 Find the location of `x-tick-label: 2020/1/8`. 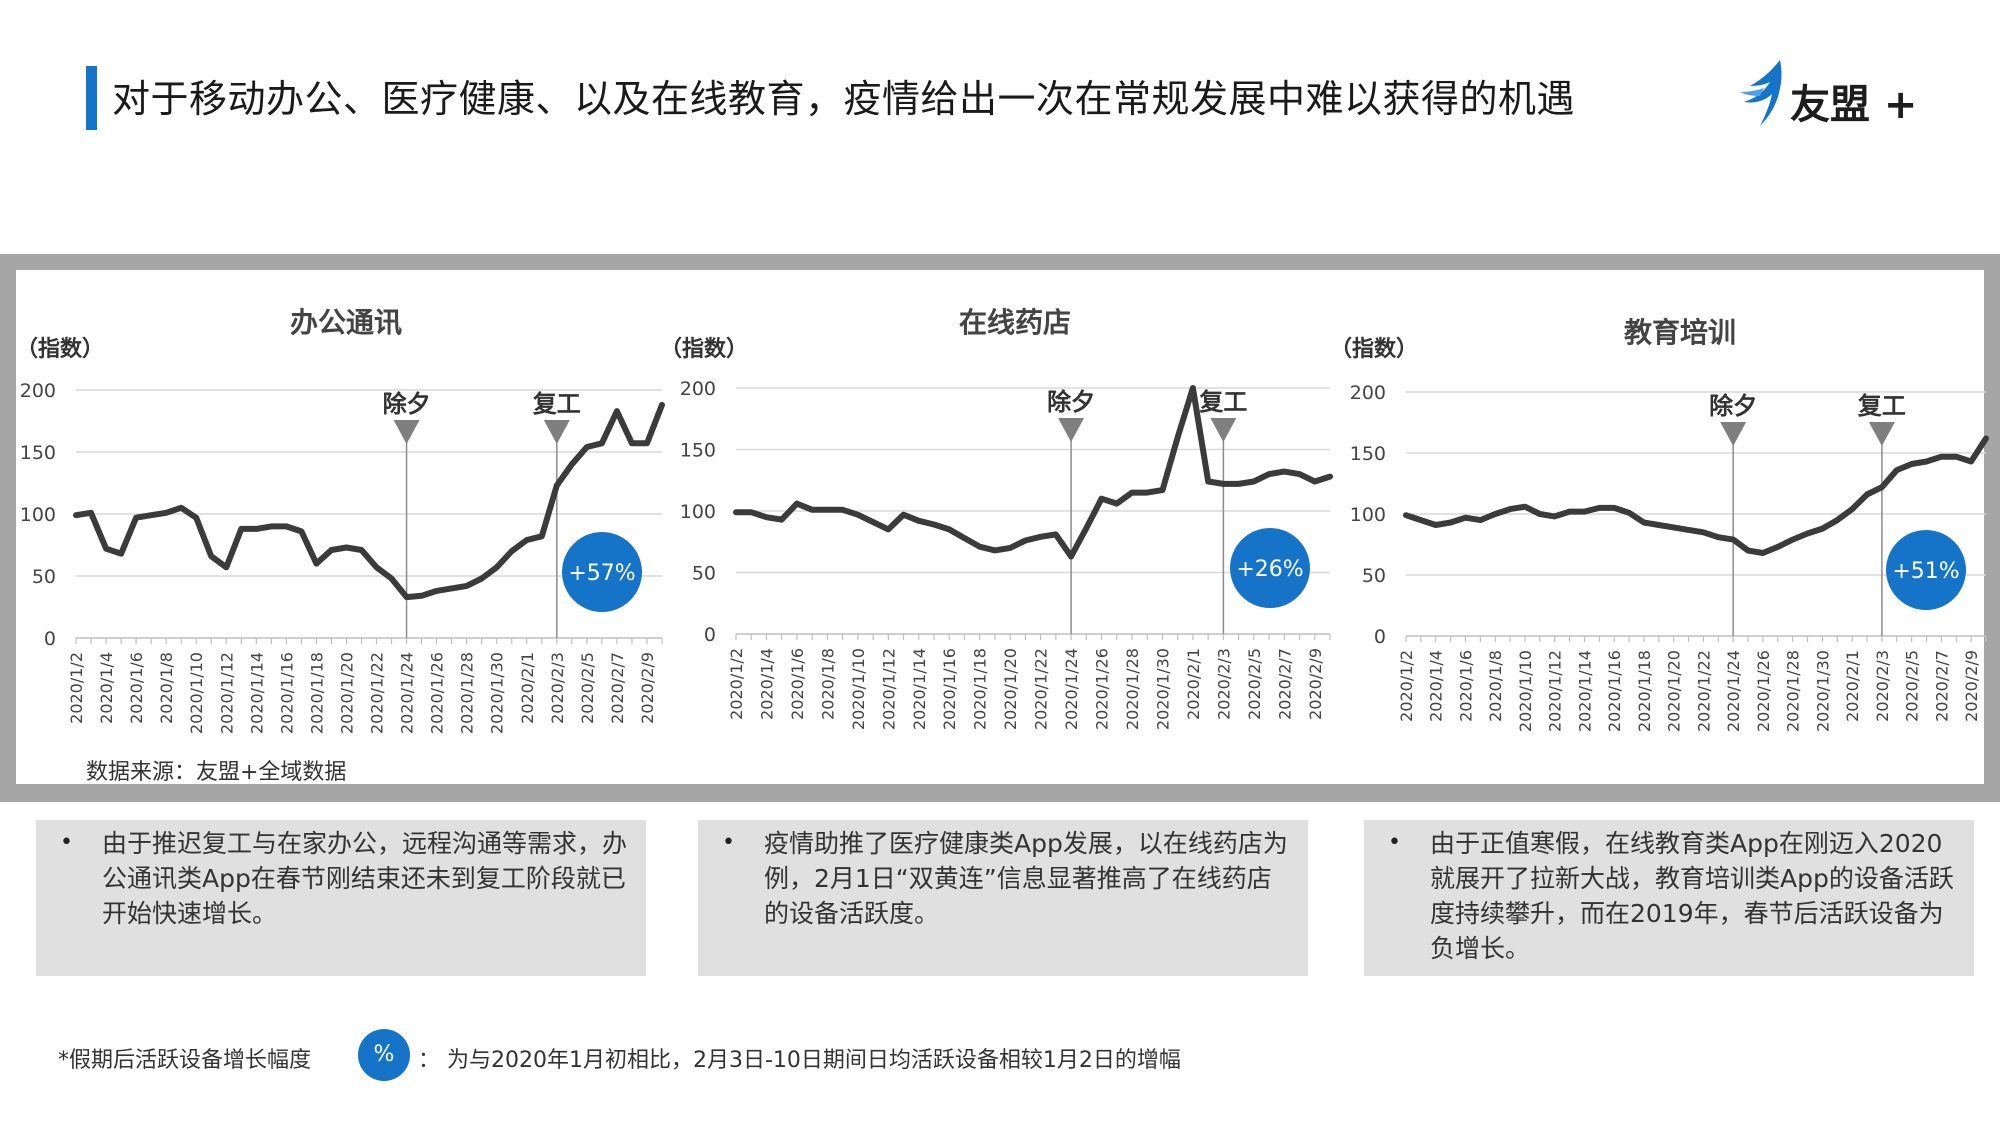

x-tick-label: 2020/1/8 is located at coordinates (166, 688).